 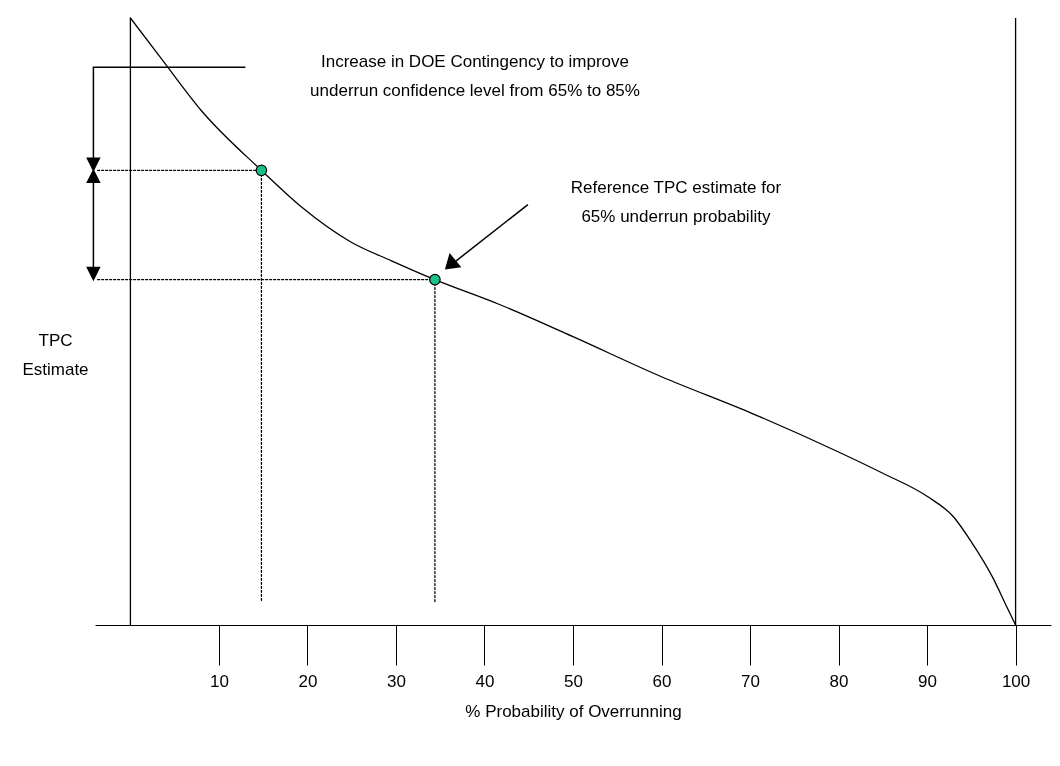 I want to click on x-tick-label: 30, so click(x=396, y=681).